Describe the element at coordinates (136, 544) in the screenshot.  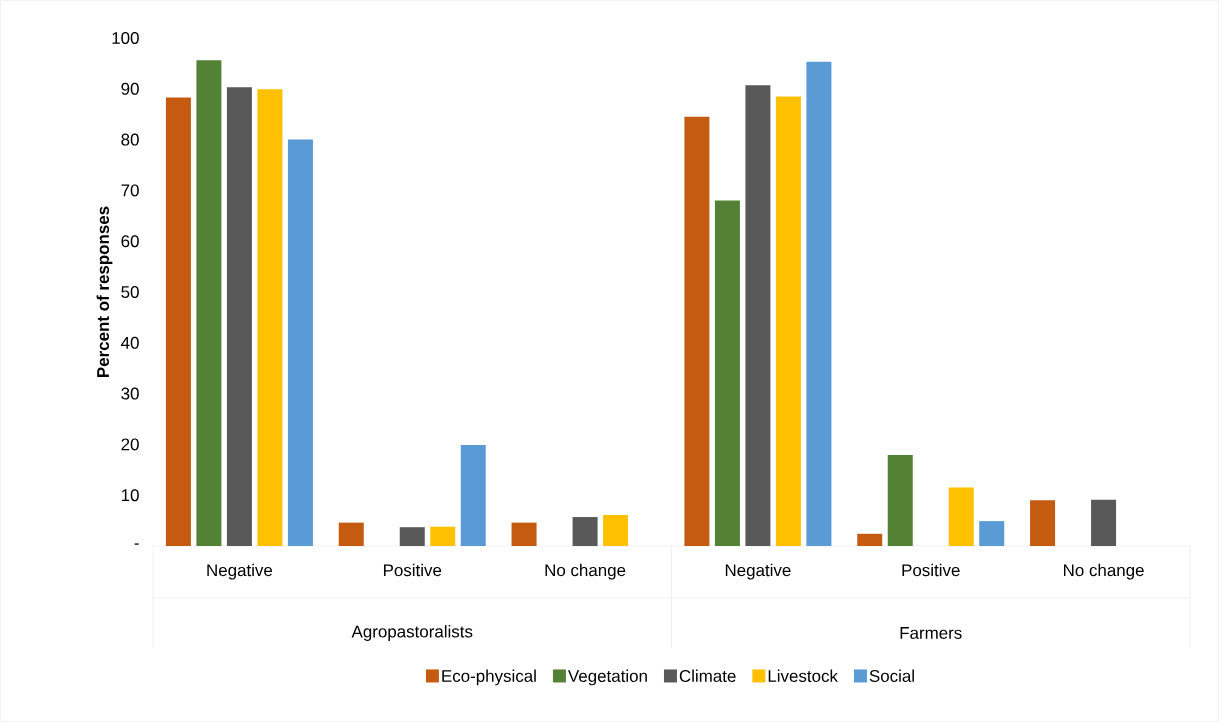
I see `y-tick-label: -` at that location.